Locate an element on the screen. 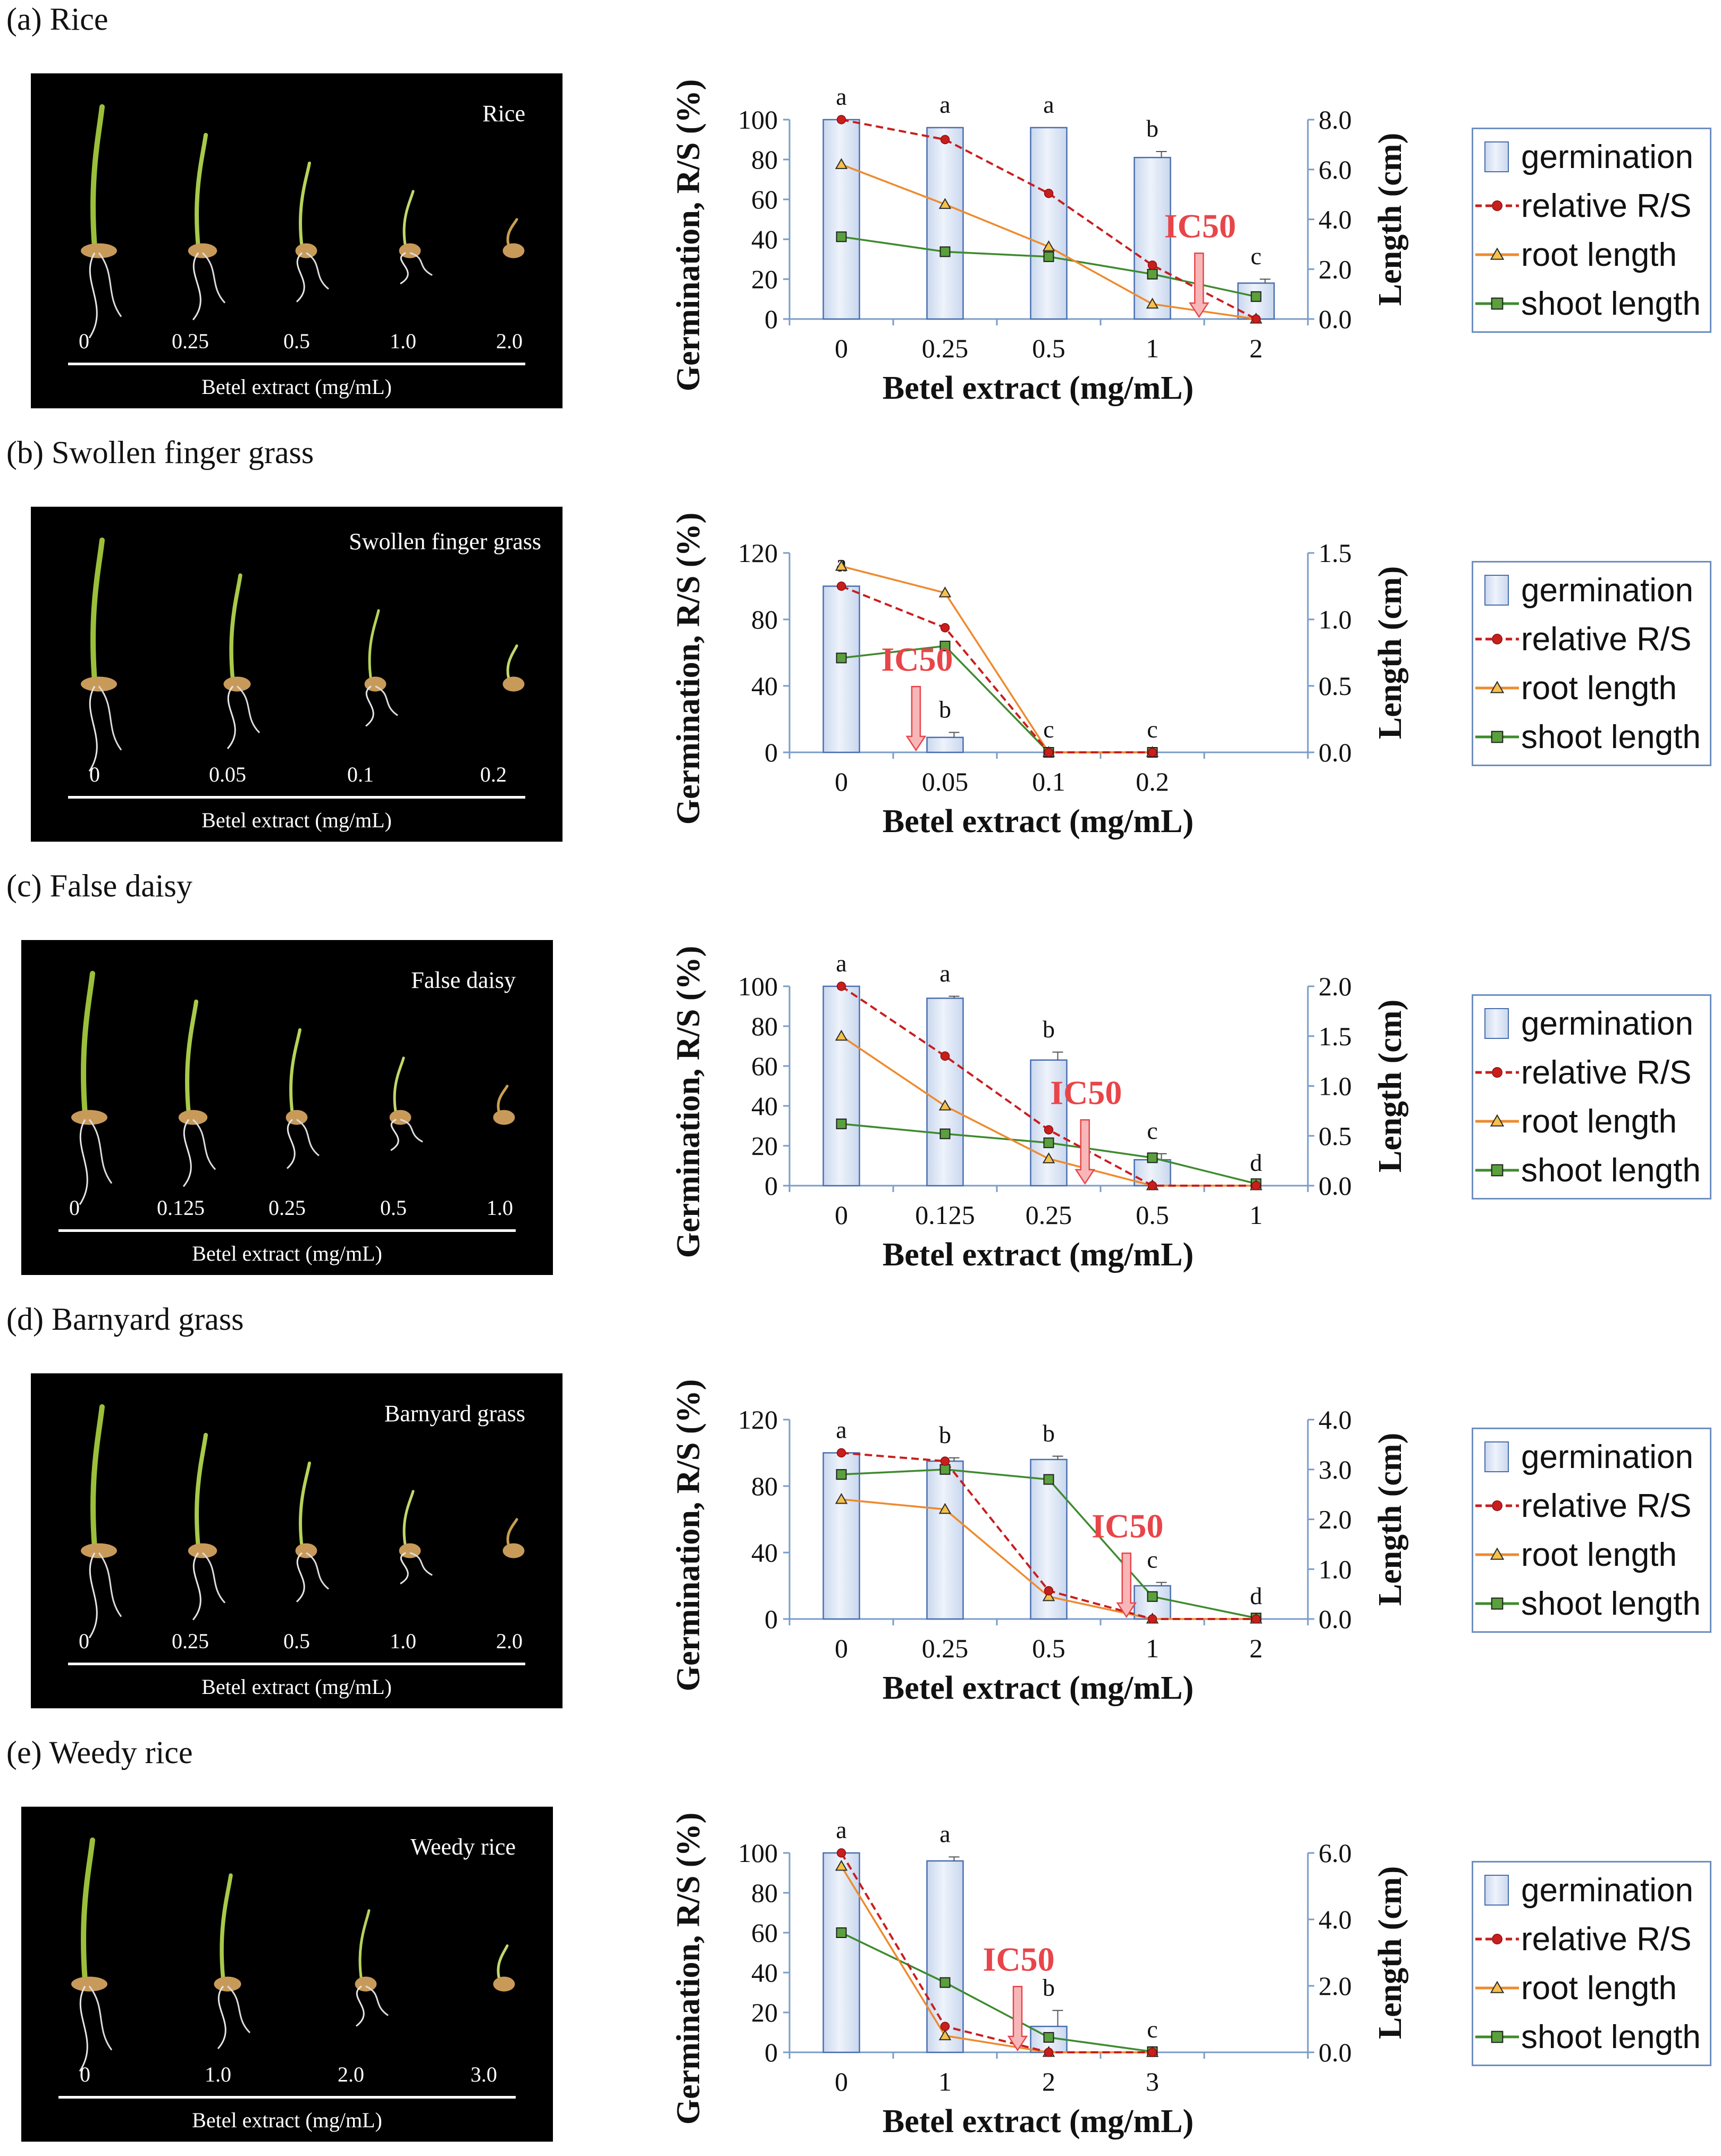 The image size is (1721, 2156). y-tick-label: 40 is located at coordinates (764, 686).